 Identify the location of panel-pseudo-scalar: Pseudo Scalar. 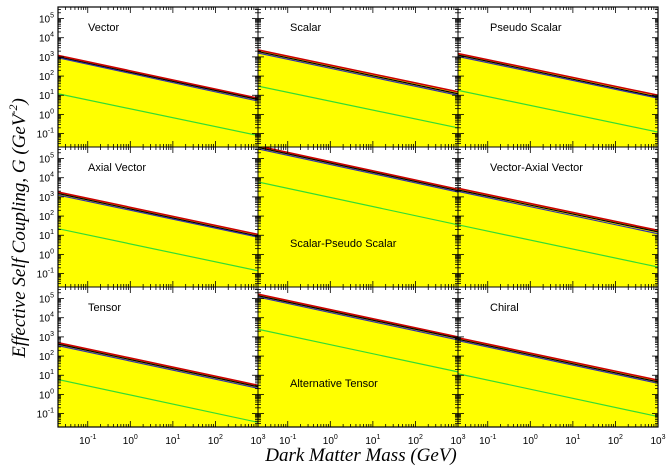
(558, 77).